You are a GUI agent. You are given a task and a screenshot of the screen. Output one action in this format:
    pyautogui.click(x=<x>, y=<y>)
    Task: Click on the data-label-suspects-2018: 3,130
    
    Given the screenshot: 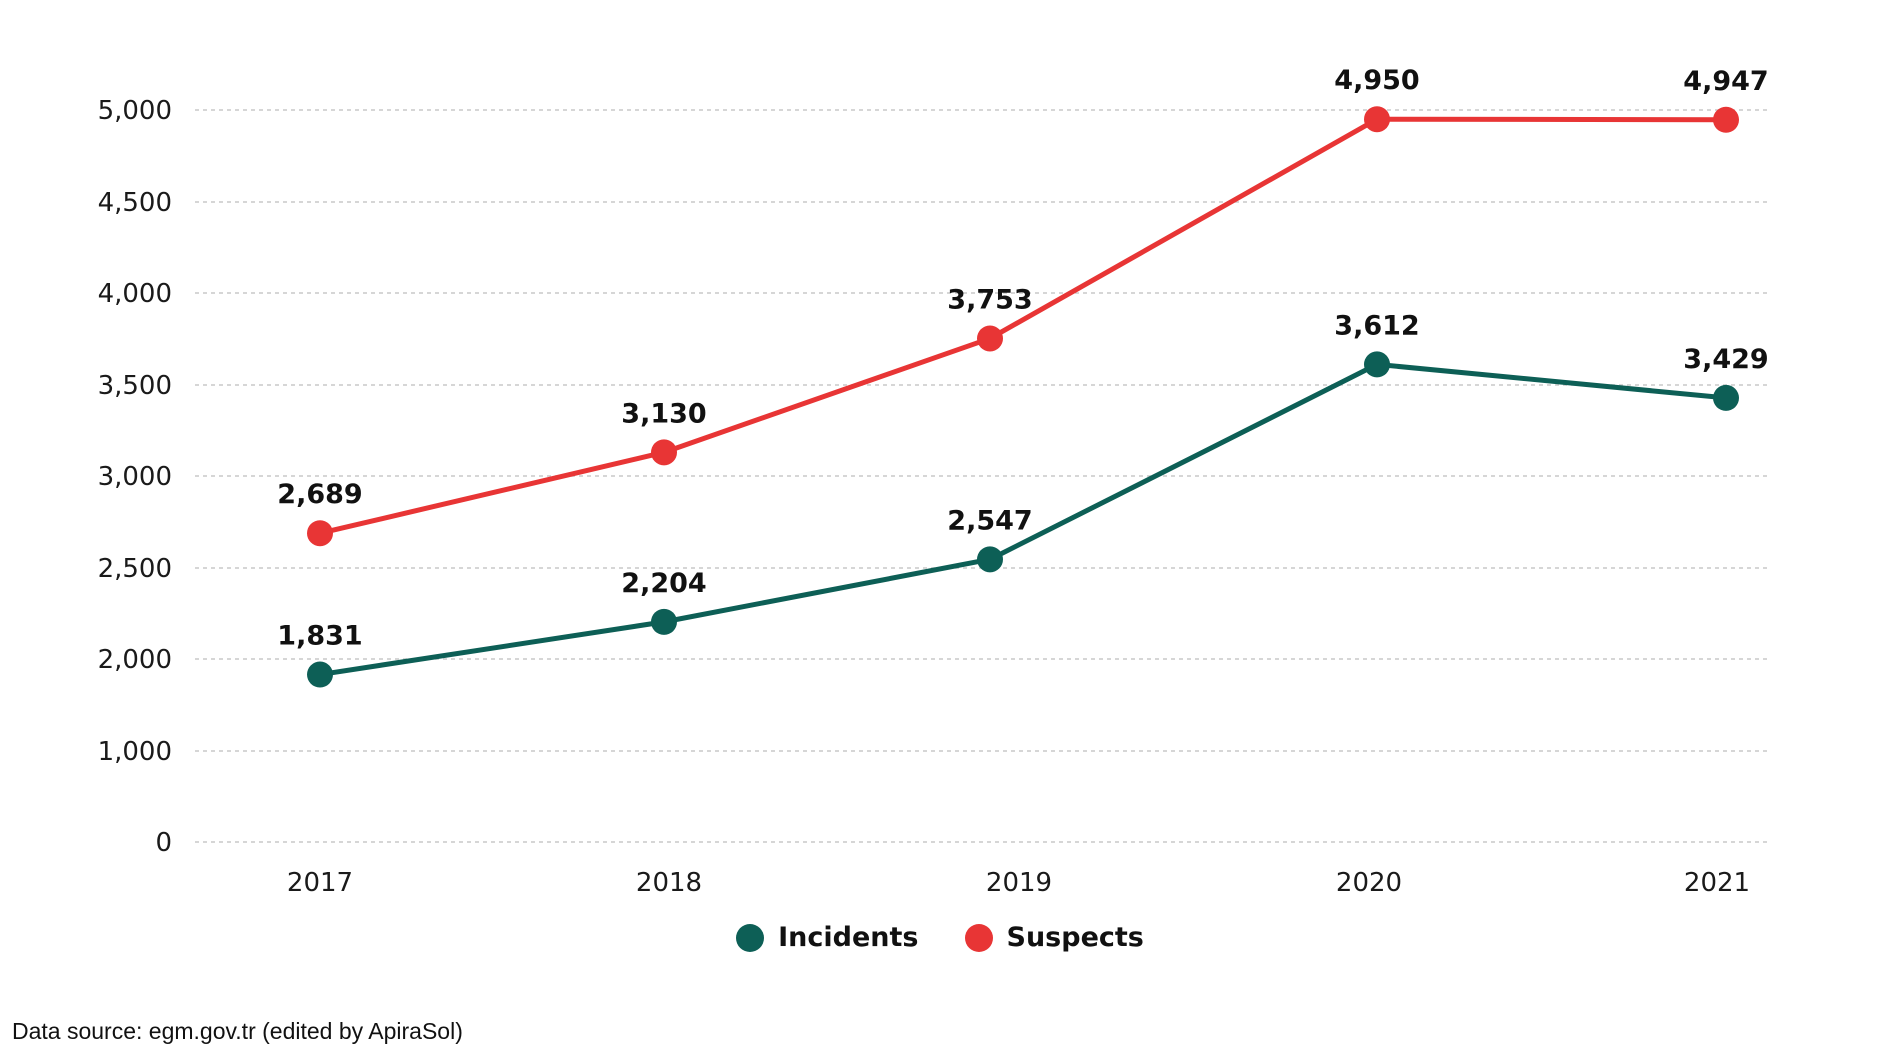 What is the action you would take?
    pyautogui.click(x=663, y=413)
    